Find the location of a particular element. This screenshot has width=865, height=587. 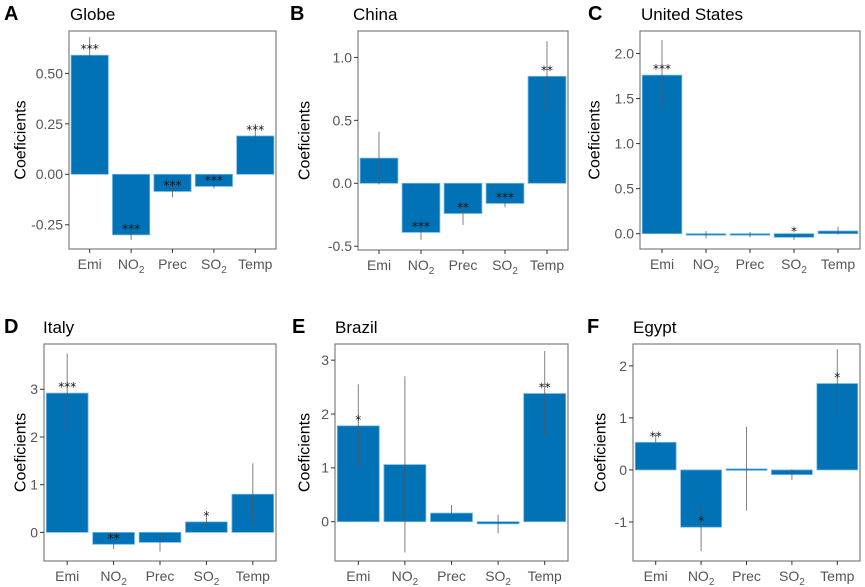

panel-title: China is located at coordinates (375, 14).